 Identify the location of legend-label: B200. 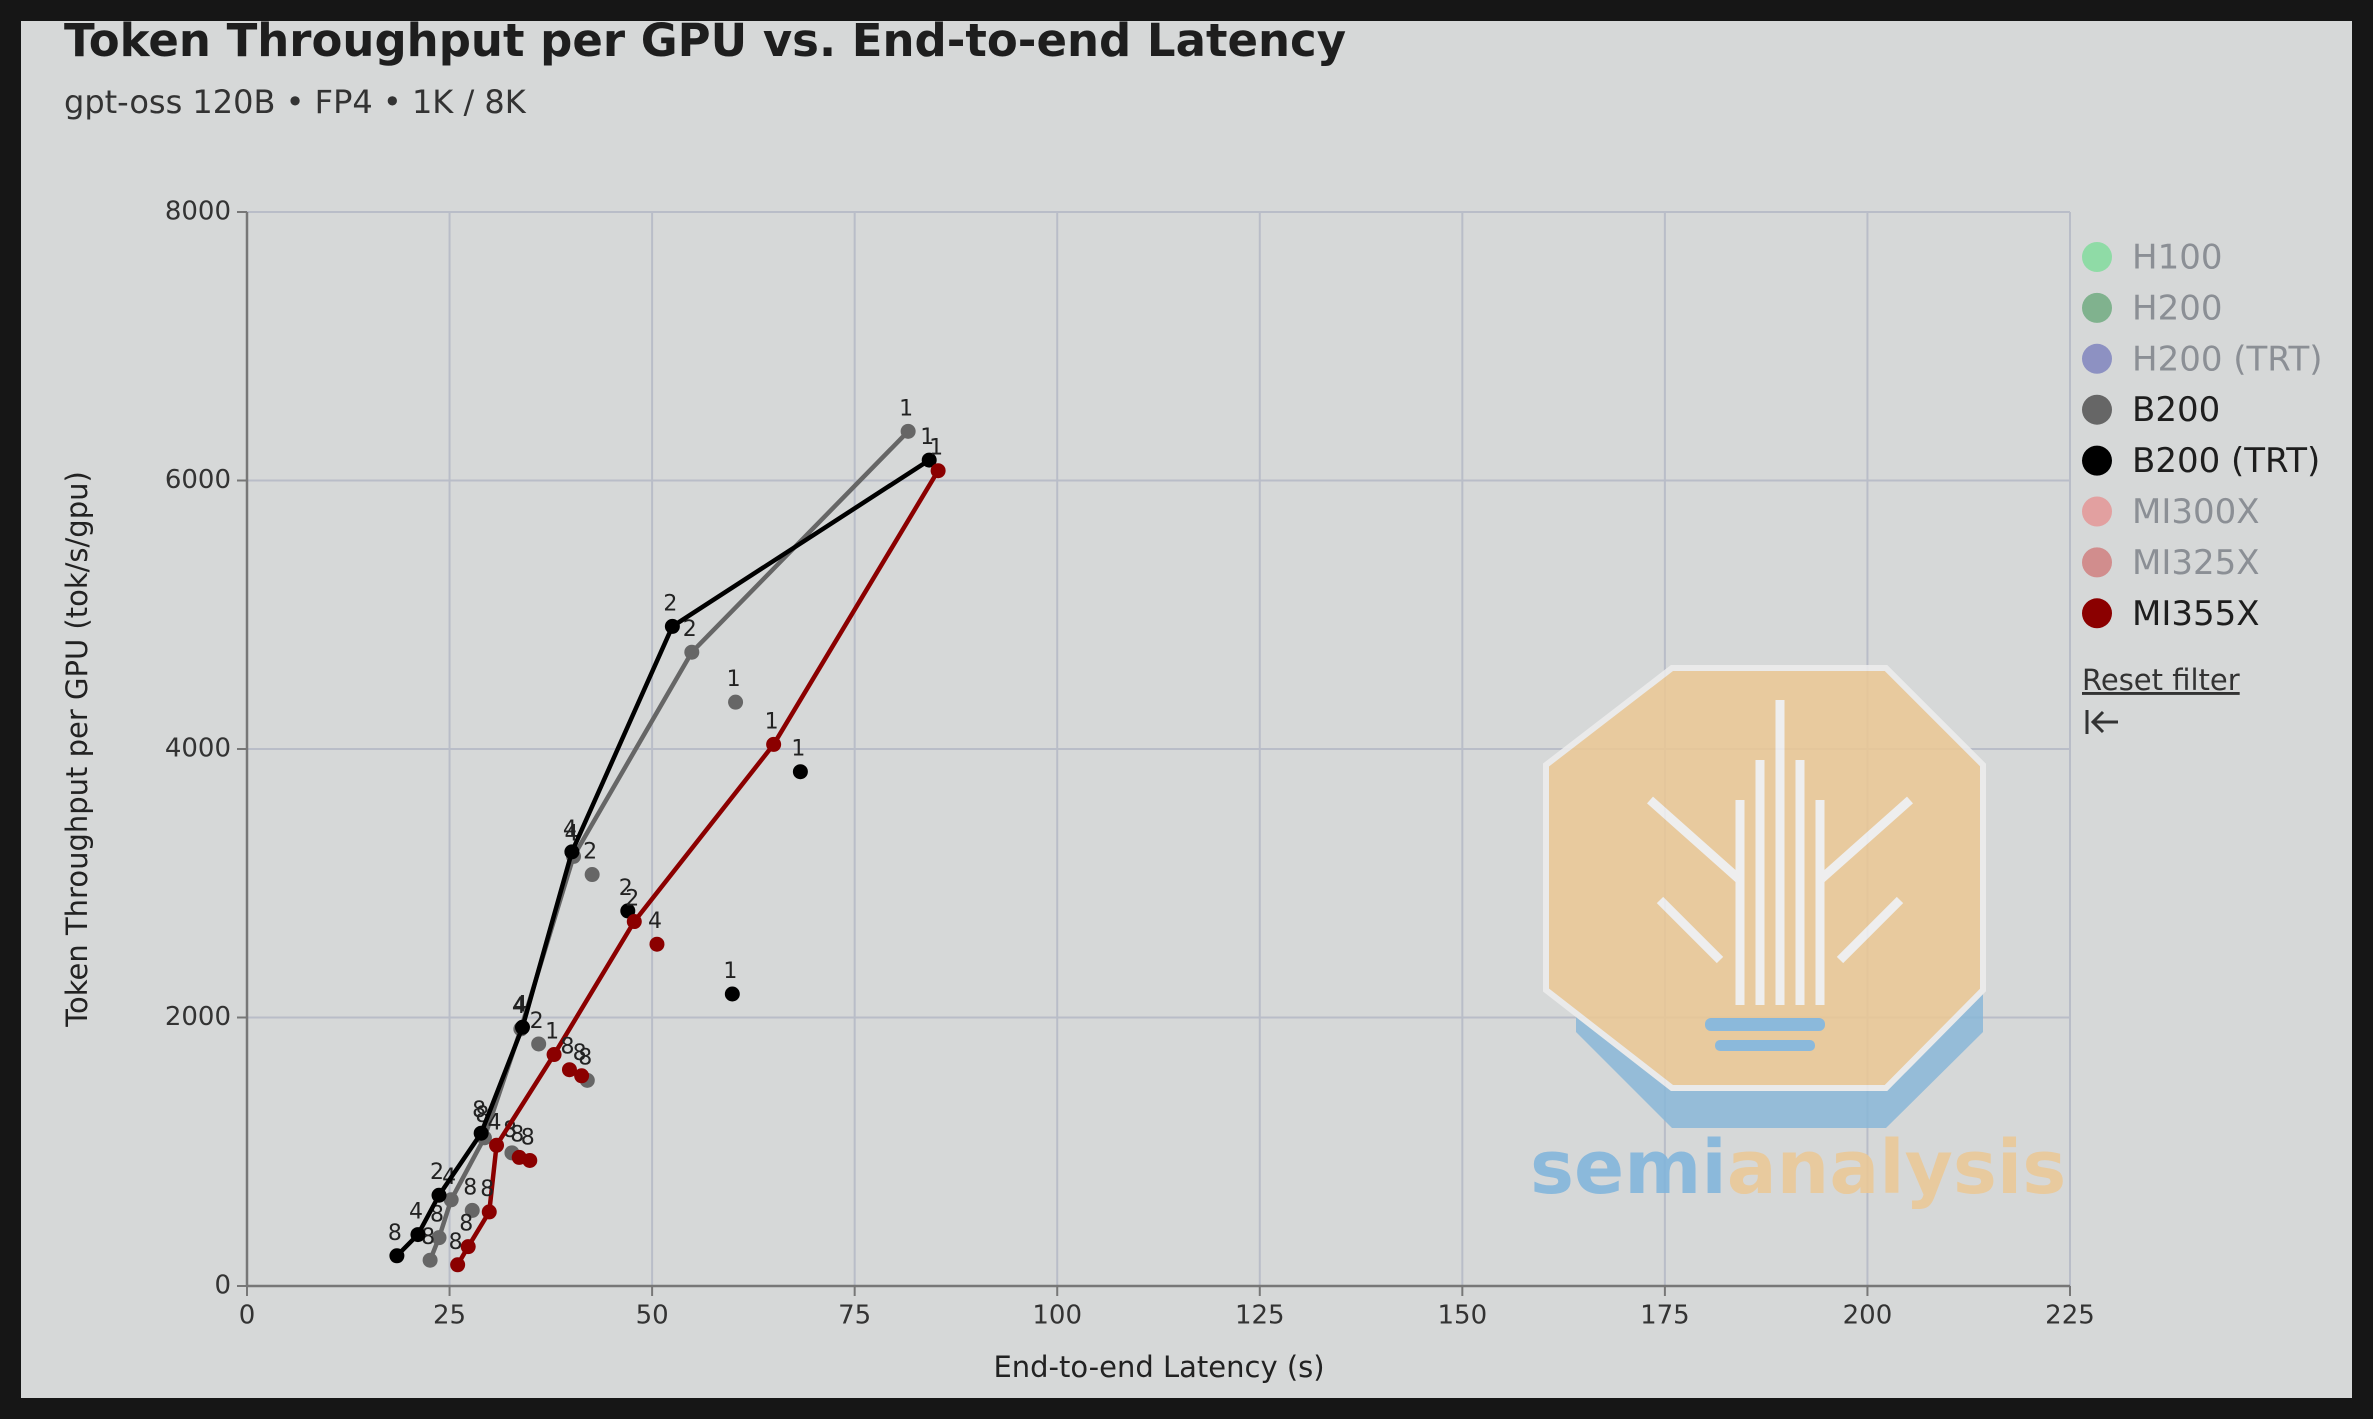
(2176, 410).